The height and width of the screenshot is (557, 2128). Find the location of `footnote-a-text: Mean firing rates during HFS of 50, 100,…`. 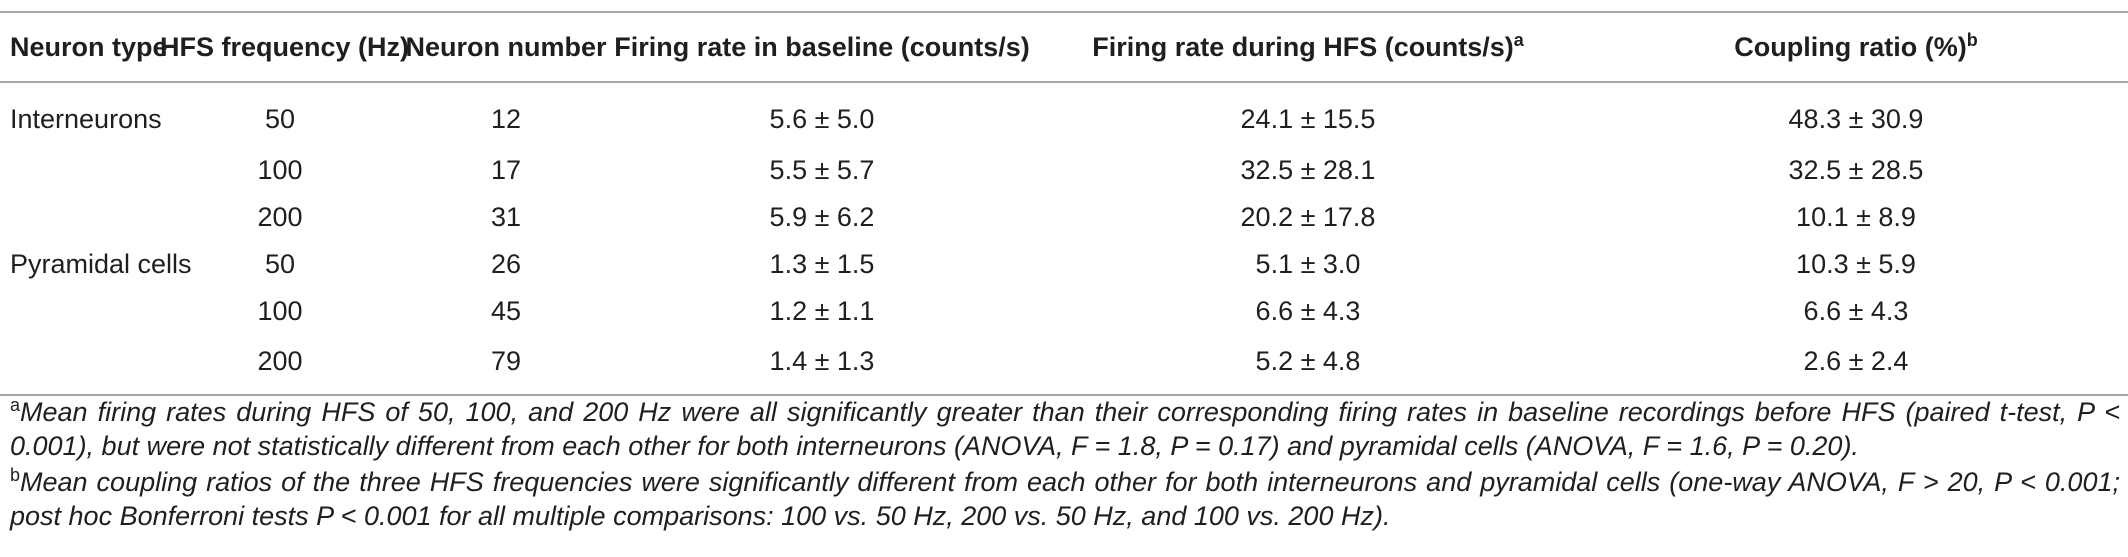

footnote-a-text: Mean firing rates during HFS of 50, 100,… is located at coordinates (1065, 429).